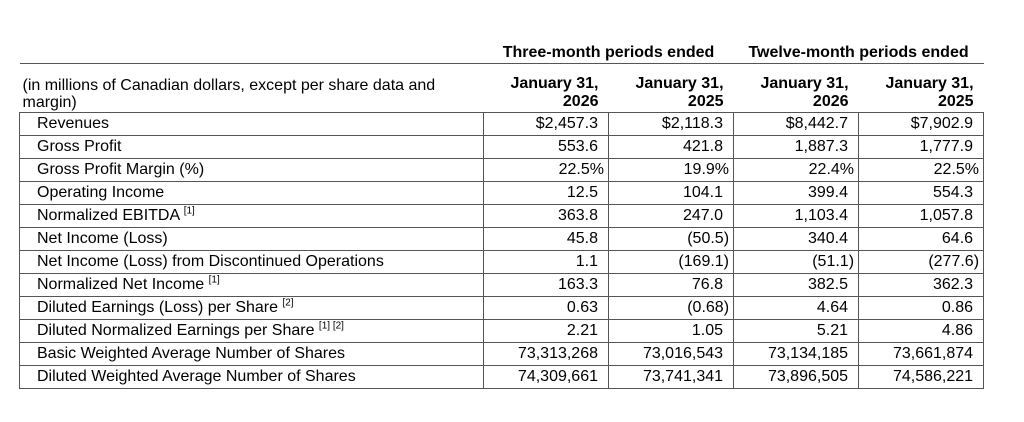  I want to click on value-text: 73,134,185, so click(808, 353).